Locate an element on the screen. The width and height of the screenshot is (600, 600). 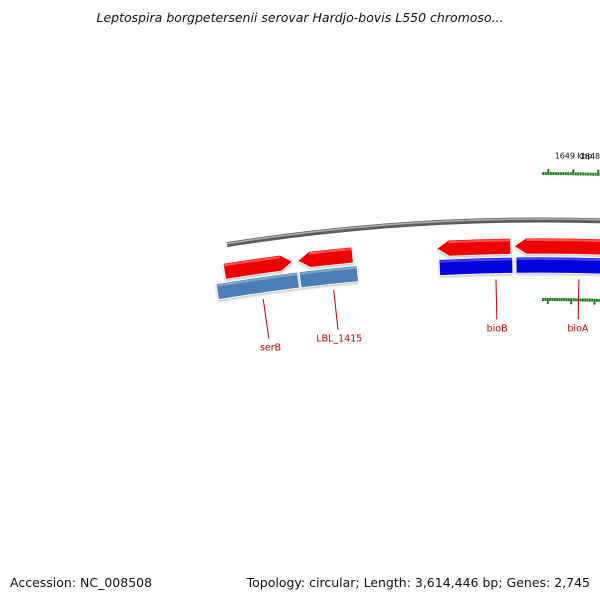
gene-label-lbl_1415: LBL_1415 is located at coordinates (339, 339).